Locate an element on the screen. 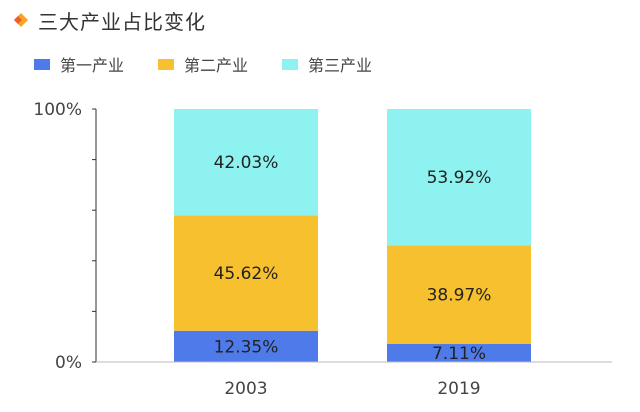  chart-title: 三大产业占比变化 is located at coordinates (122, 21).